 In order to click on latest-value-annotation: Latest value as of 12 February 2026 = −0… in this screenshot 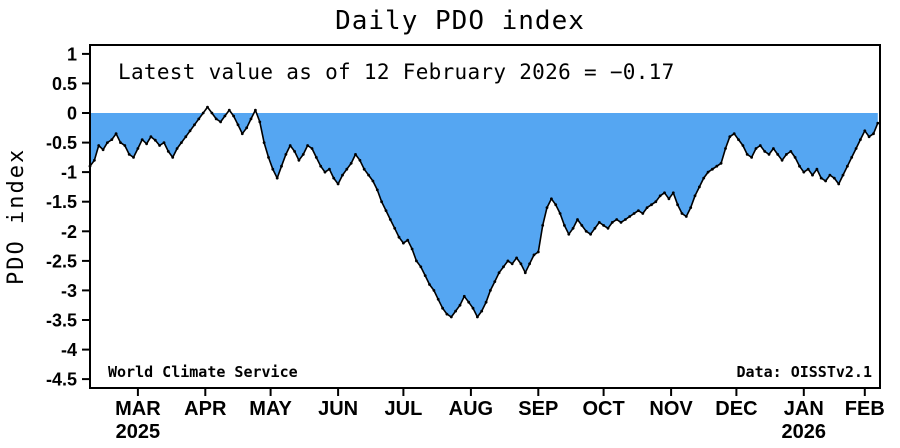, I will do `click(396, 72)`.